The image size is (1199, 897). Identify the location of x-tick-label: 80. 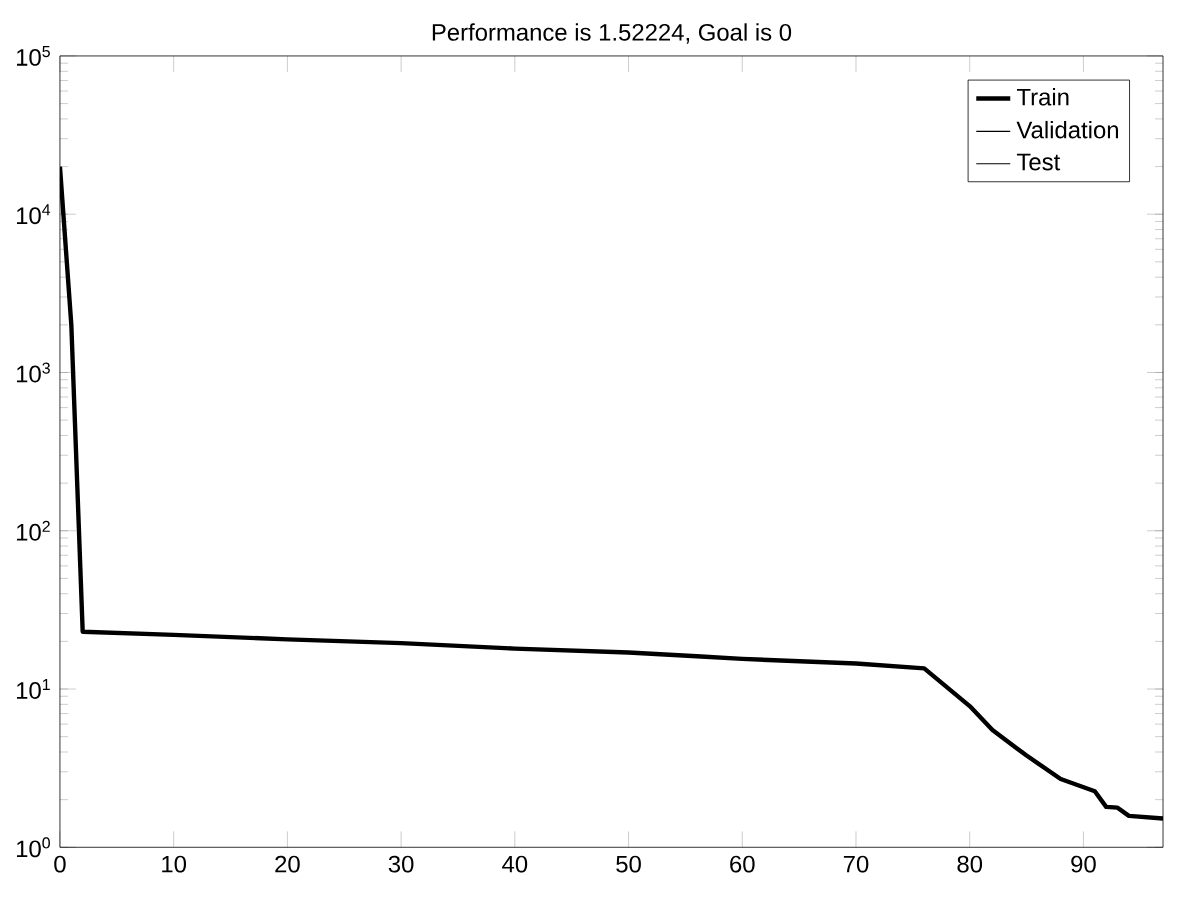
(970, 864).